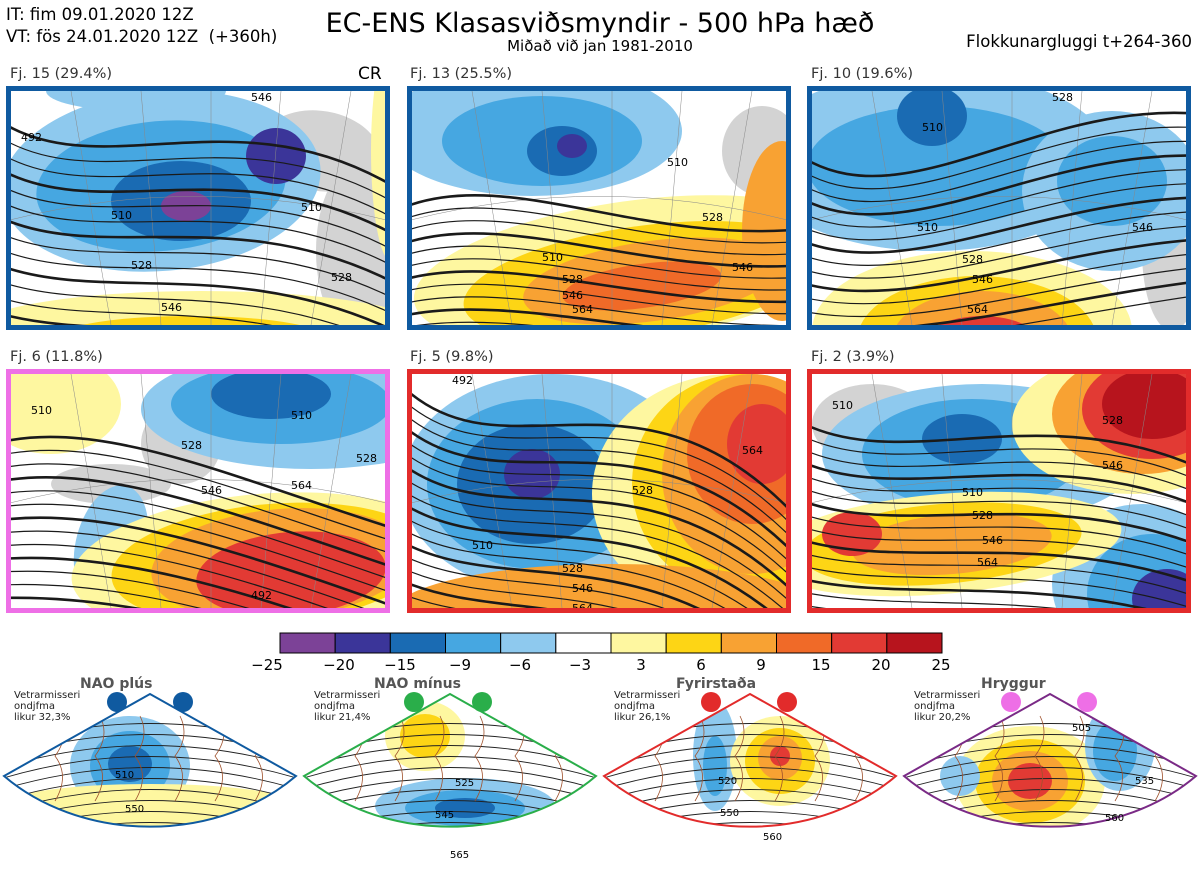 This screenshot has height=875, width=1200. Describe the element at coordinates (881, 665) in the screenshot. I see `colorbar-tick-label: 20` at that location.